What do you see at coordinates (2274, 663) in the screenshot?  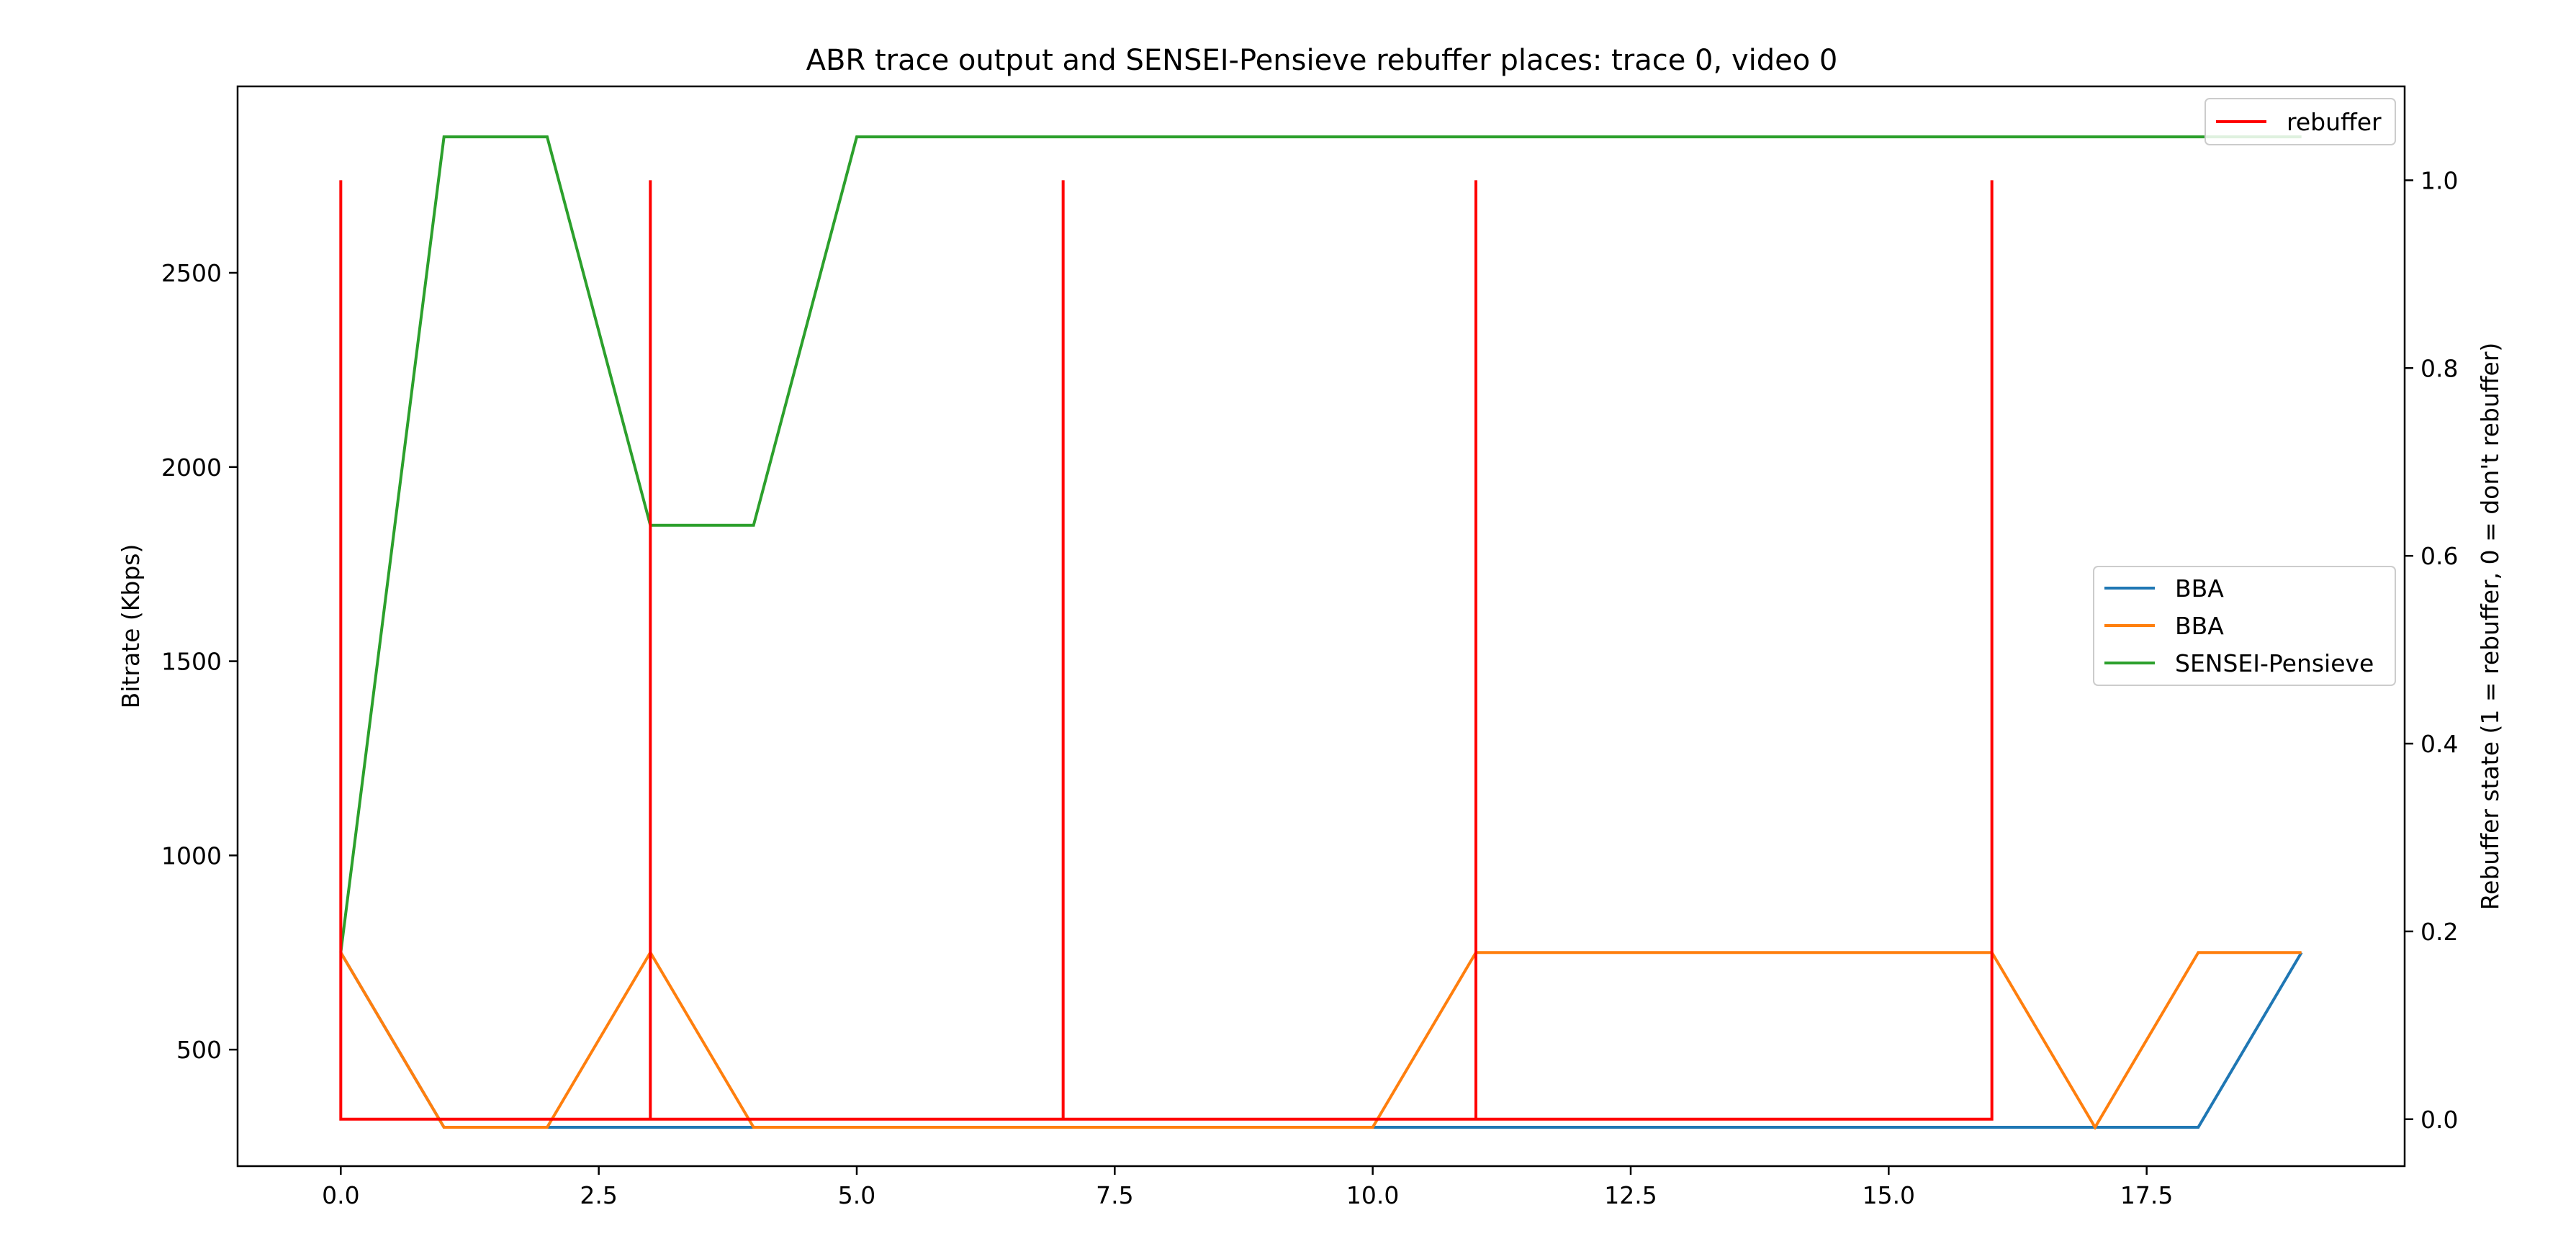 I see `legend-label-sensei-pensieve: SENSEI-Pensieve` at bounding box center [2274, 663].